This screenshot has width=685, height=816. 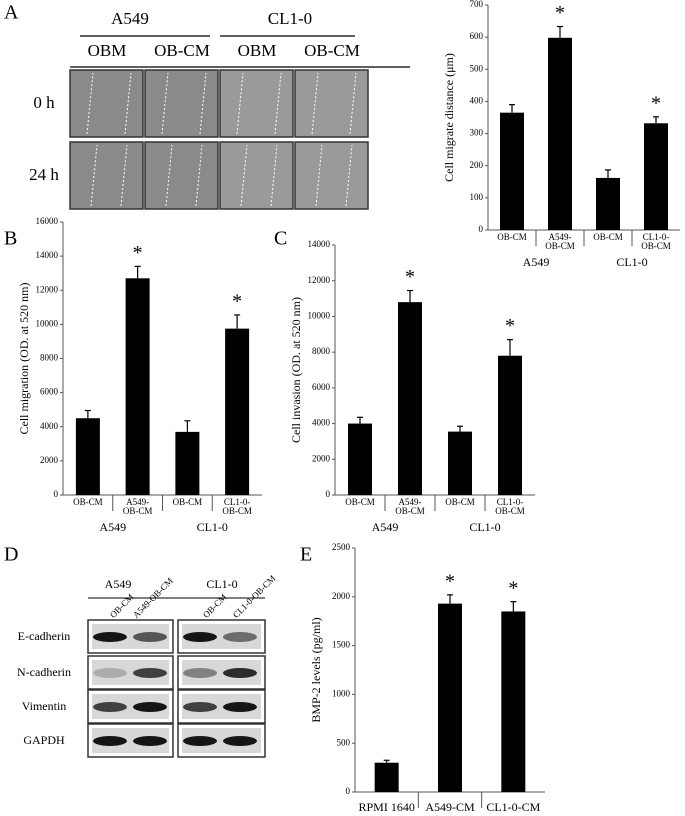 What do you see at coordinates (44, 740) in the screenshot?
I see `protein-label: GAPDH` at bounding box center [44, 740].